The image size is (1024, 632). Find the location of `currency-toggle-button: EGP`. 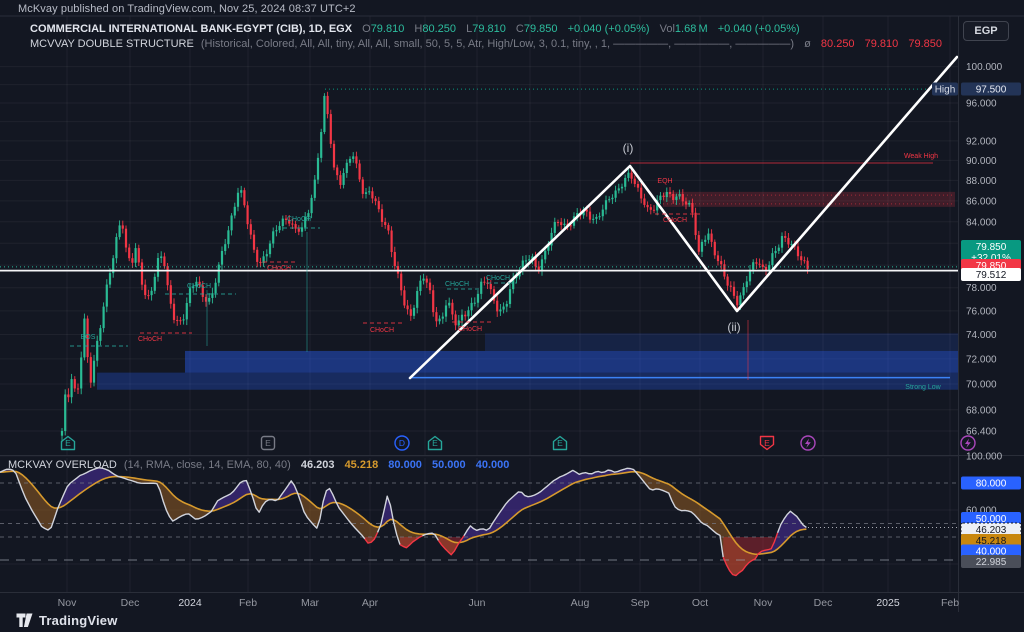

currency-toggle-button: EGP is located at coordinates (986, 31).